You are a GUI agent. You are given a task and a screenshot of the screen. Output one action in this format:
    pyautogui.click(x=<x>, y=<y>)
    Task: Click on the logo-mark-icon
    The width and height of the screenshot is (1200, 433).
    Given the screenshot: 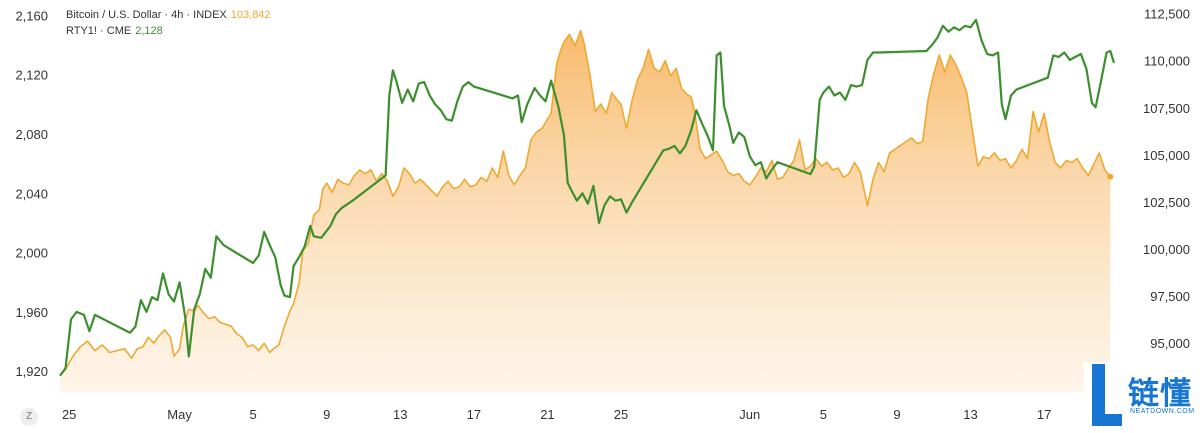 What is the action you would take?
    pyautogui.click(x=1098, y=395)
    